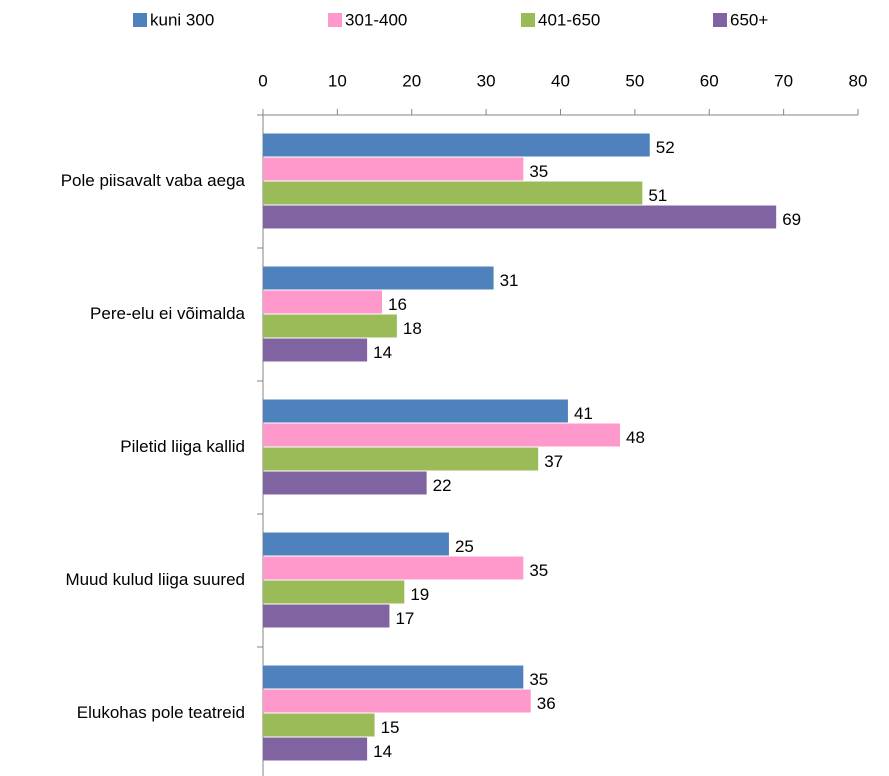  What do you see at coordinates (783, 80) in the screenshot?
I see `x-tick-label: 70` at bounding box center [783, 80].